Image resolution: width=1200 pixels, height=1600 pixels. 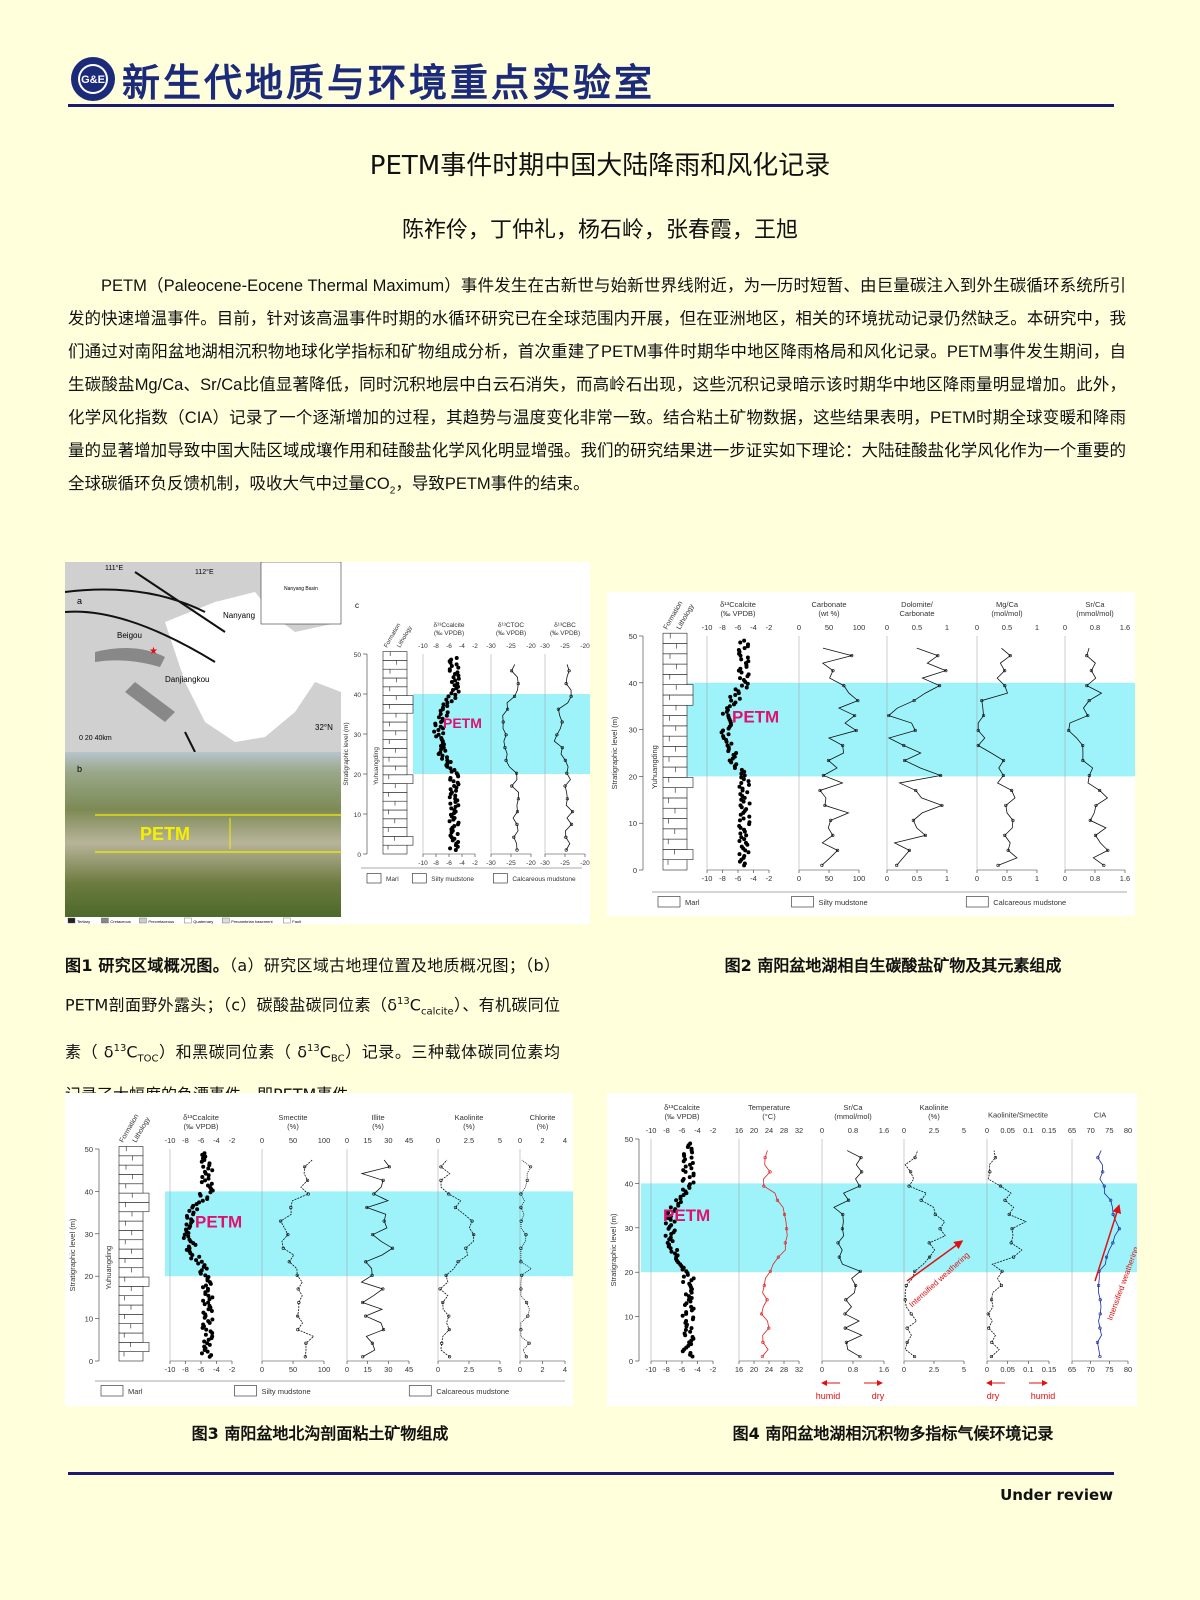 What do you see at coordinates (769, 1369) in the screenshot?
I see `x-tick-label: 24` at bounding box center [769, 1369].